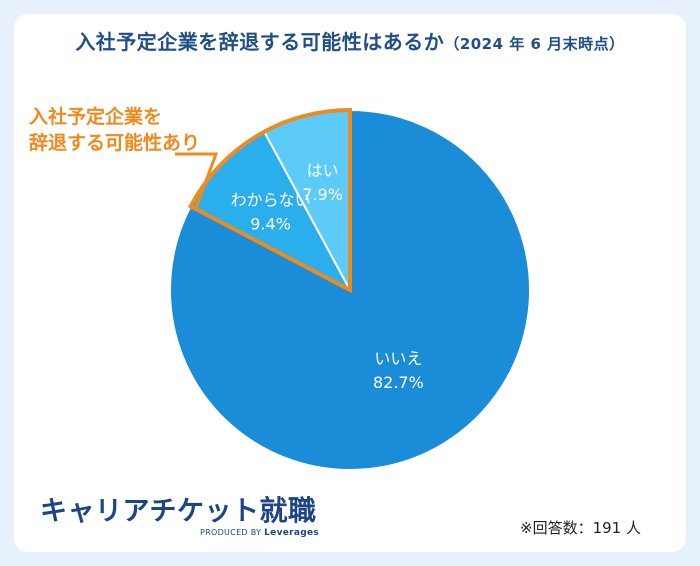 This screenshot has width=700, height=566. What do you see at coordinates (323, 170) in the screenshot?
I see `slice-label-2: はい` at bounding box center [323, 170].